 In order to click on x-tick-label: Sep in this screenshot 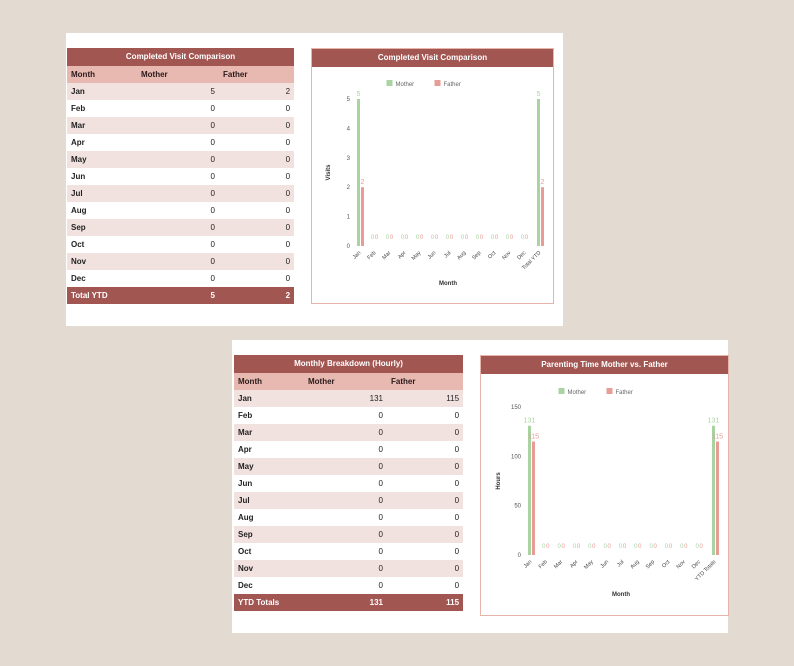, I will do `click(650, 564)`.